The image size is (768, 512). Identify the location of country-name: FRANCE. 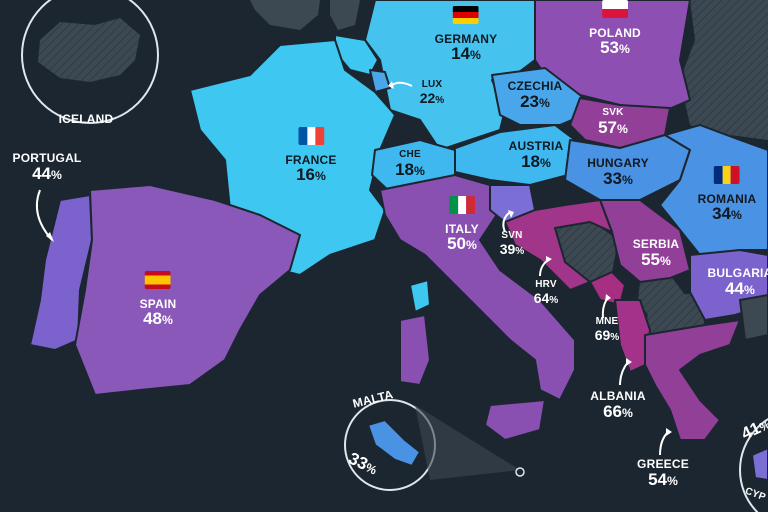
(311, 159).